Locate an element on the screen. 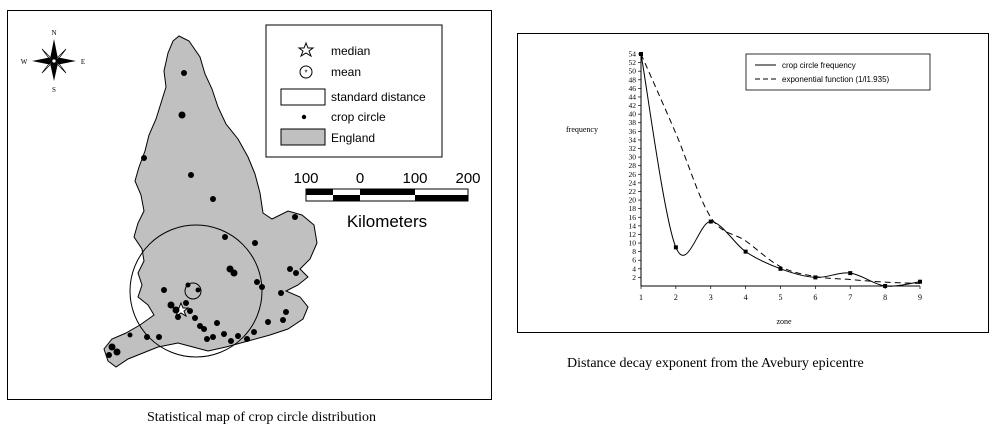  x-tick-label: 7 is located at coordinates (850, 297).